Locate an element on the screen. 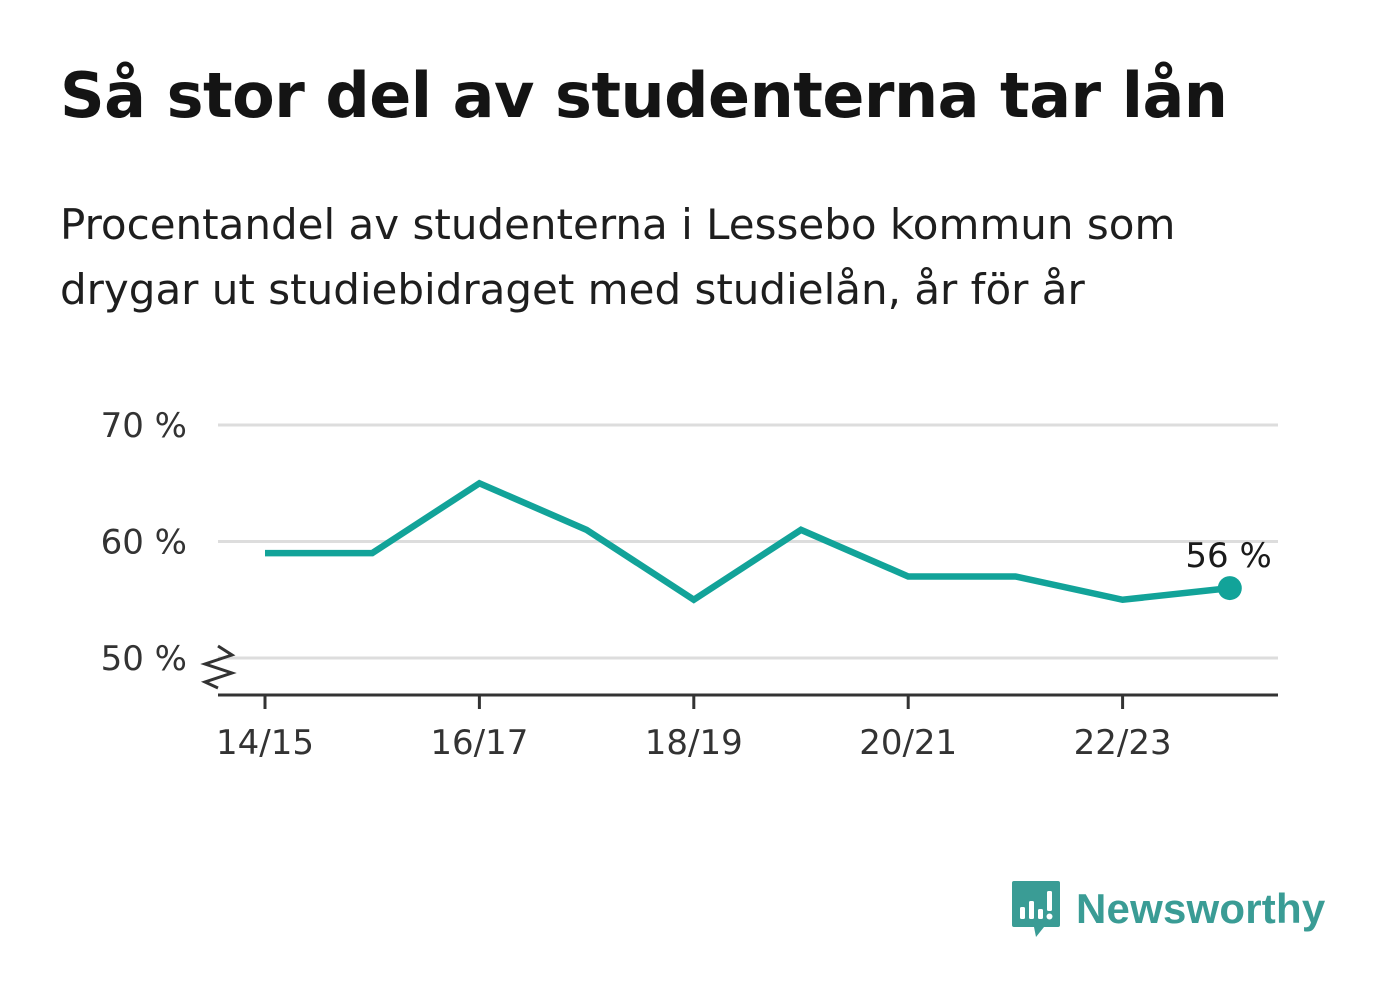 Image resolution: width=1382 pixels, height=999 pixels. x-tick-label: 14/15 is located at coordinates (265, 743).